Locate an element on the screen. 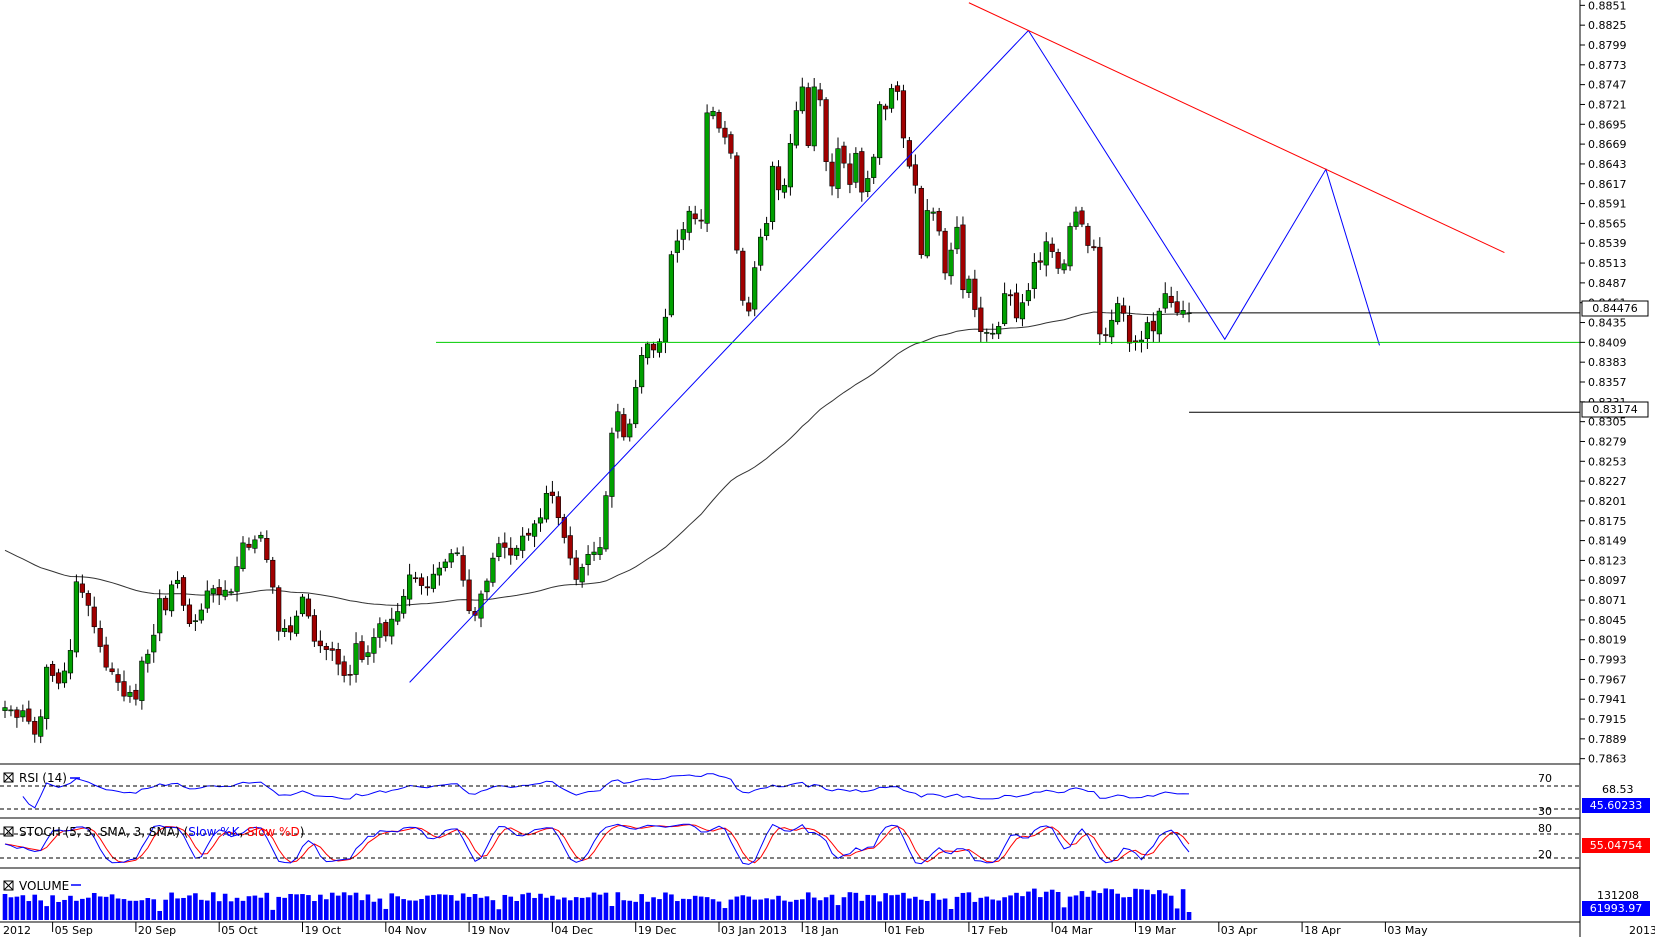  rsi-level-70: 70 is located at coordinates (1545, 778).